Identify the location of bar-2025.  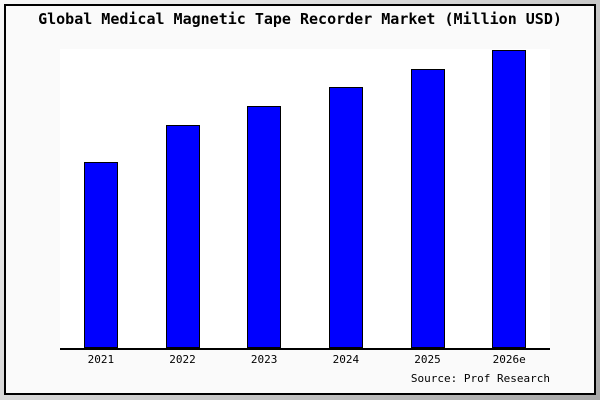
(427, 208).